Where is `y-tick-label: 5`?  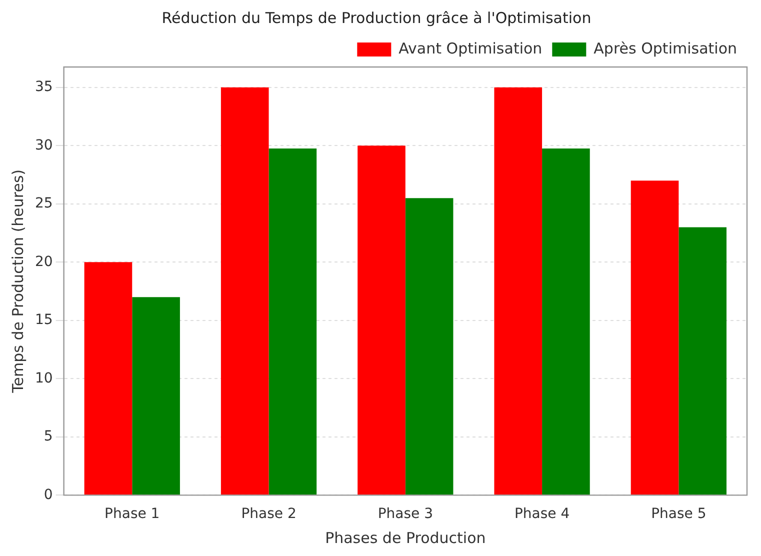 y-tick-label: 5 is located at coordinates (48, 436).